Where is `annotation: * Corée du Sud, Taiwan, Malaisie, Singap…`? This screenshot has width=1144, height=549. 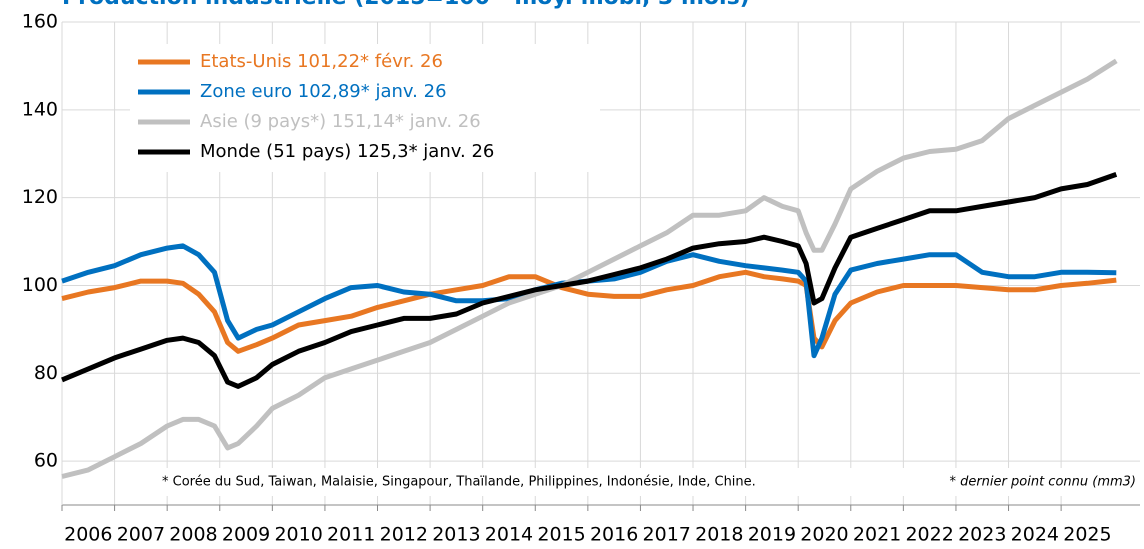 annotation: * Corée du Sud, Taiwan, Malaisie, Singap… is located at coordinates (459, 482).